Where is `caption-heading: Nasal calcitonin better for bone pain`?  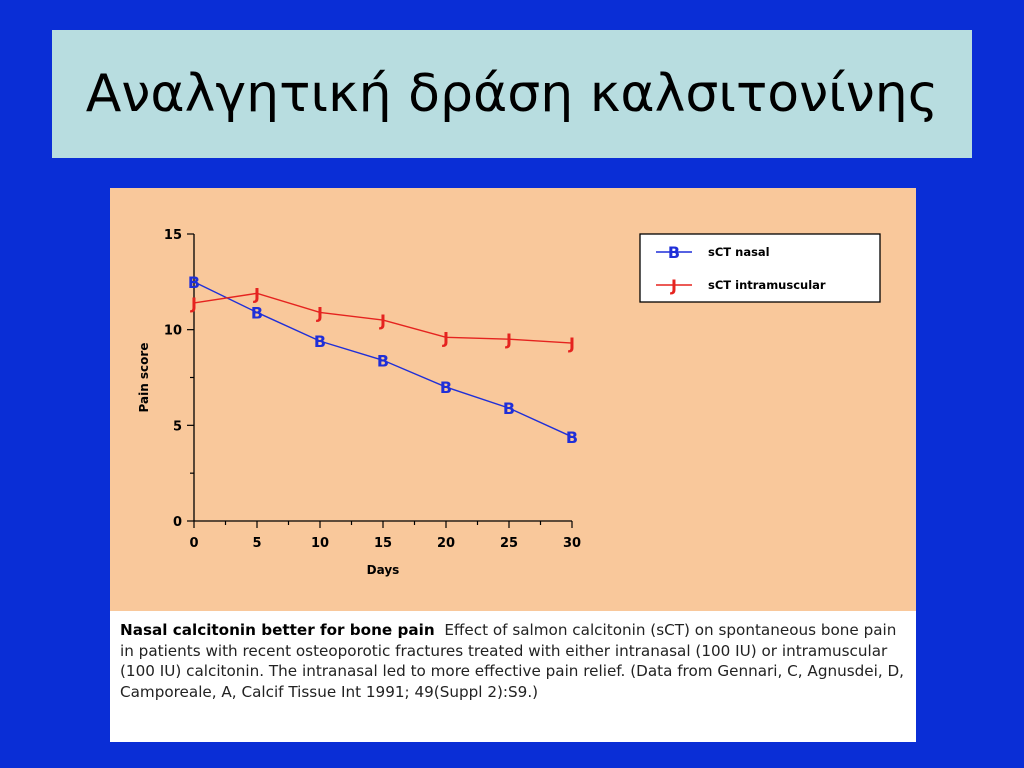 caption-heading: Nasal calcitonin better for bone pain is located at coordinates (277, 630).